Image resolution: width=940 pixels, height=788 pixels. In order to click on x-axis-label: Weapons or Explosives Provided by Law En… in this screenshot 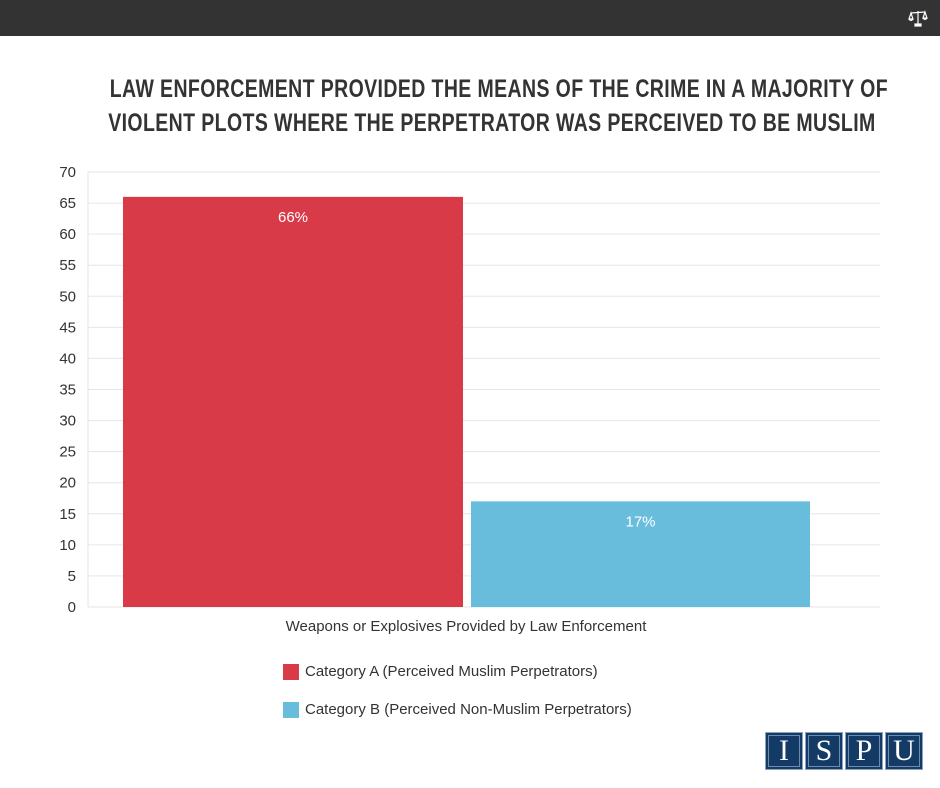, I will do `click(467, 626)`.